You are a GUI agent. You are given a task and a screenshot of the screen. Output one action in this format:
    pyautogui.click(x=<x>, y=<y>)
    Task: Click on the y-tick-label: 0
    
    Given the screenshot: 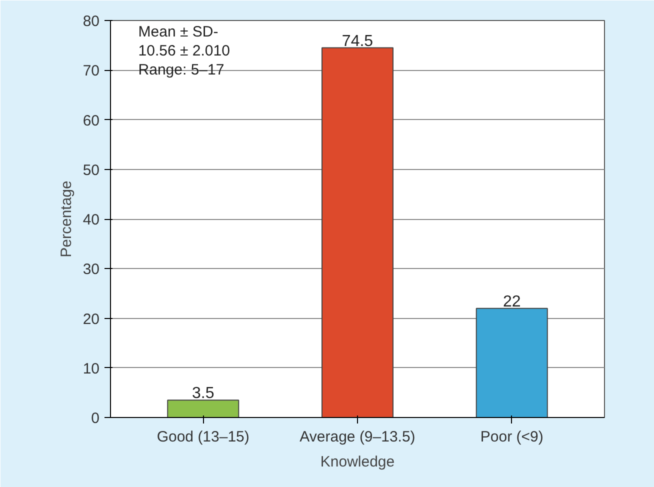 What is the action you would take?
    pyautogui.click(x=95, y=418)
    